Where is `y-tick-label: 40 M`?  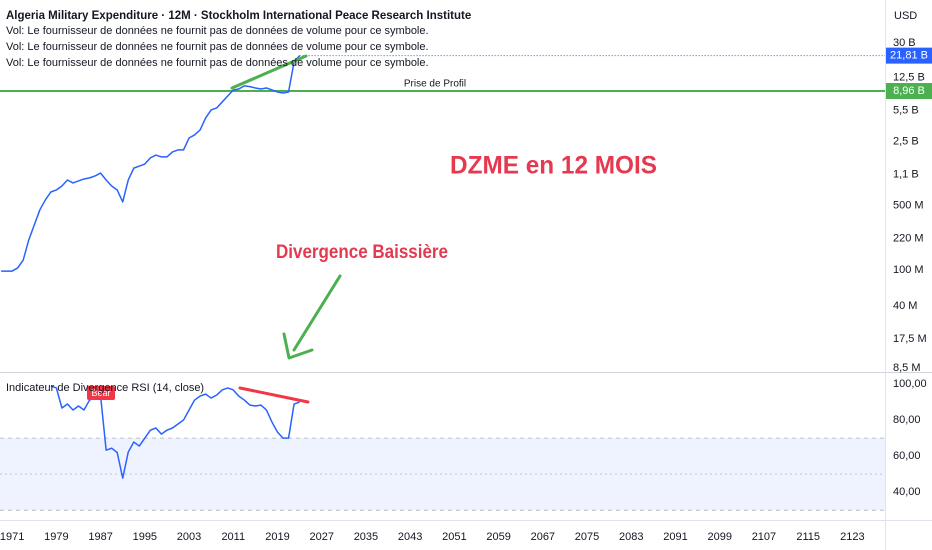 y-tick-label: 40 M is located at coordinates (905, 306).